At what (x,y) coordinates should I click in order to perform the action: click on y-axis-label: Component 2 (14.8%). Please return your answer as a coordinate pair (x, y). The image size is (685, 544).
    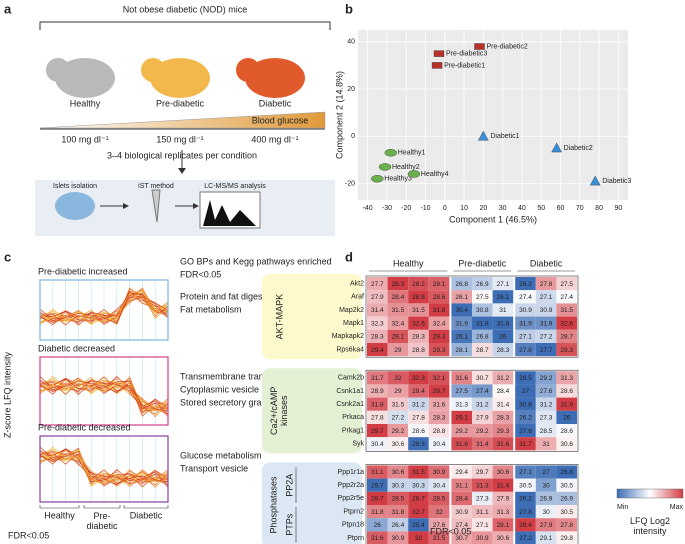
    Looking at the image, I should click on (339, 115).